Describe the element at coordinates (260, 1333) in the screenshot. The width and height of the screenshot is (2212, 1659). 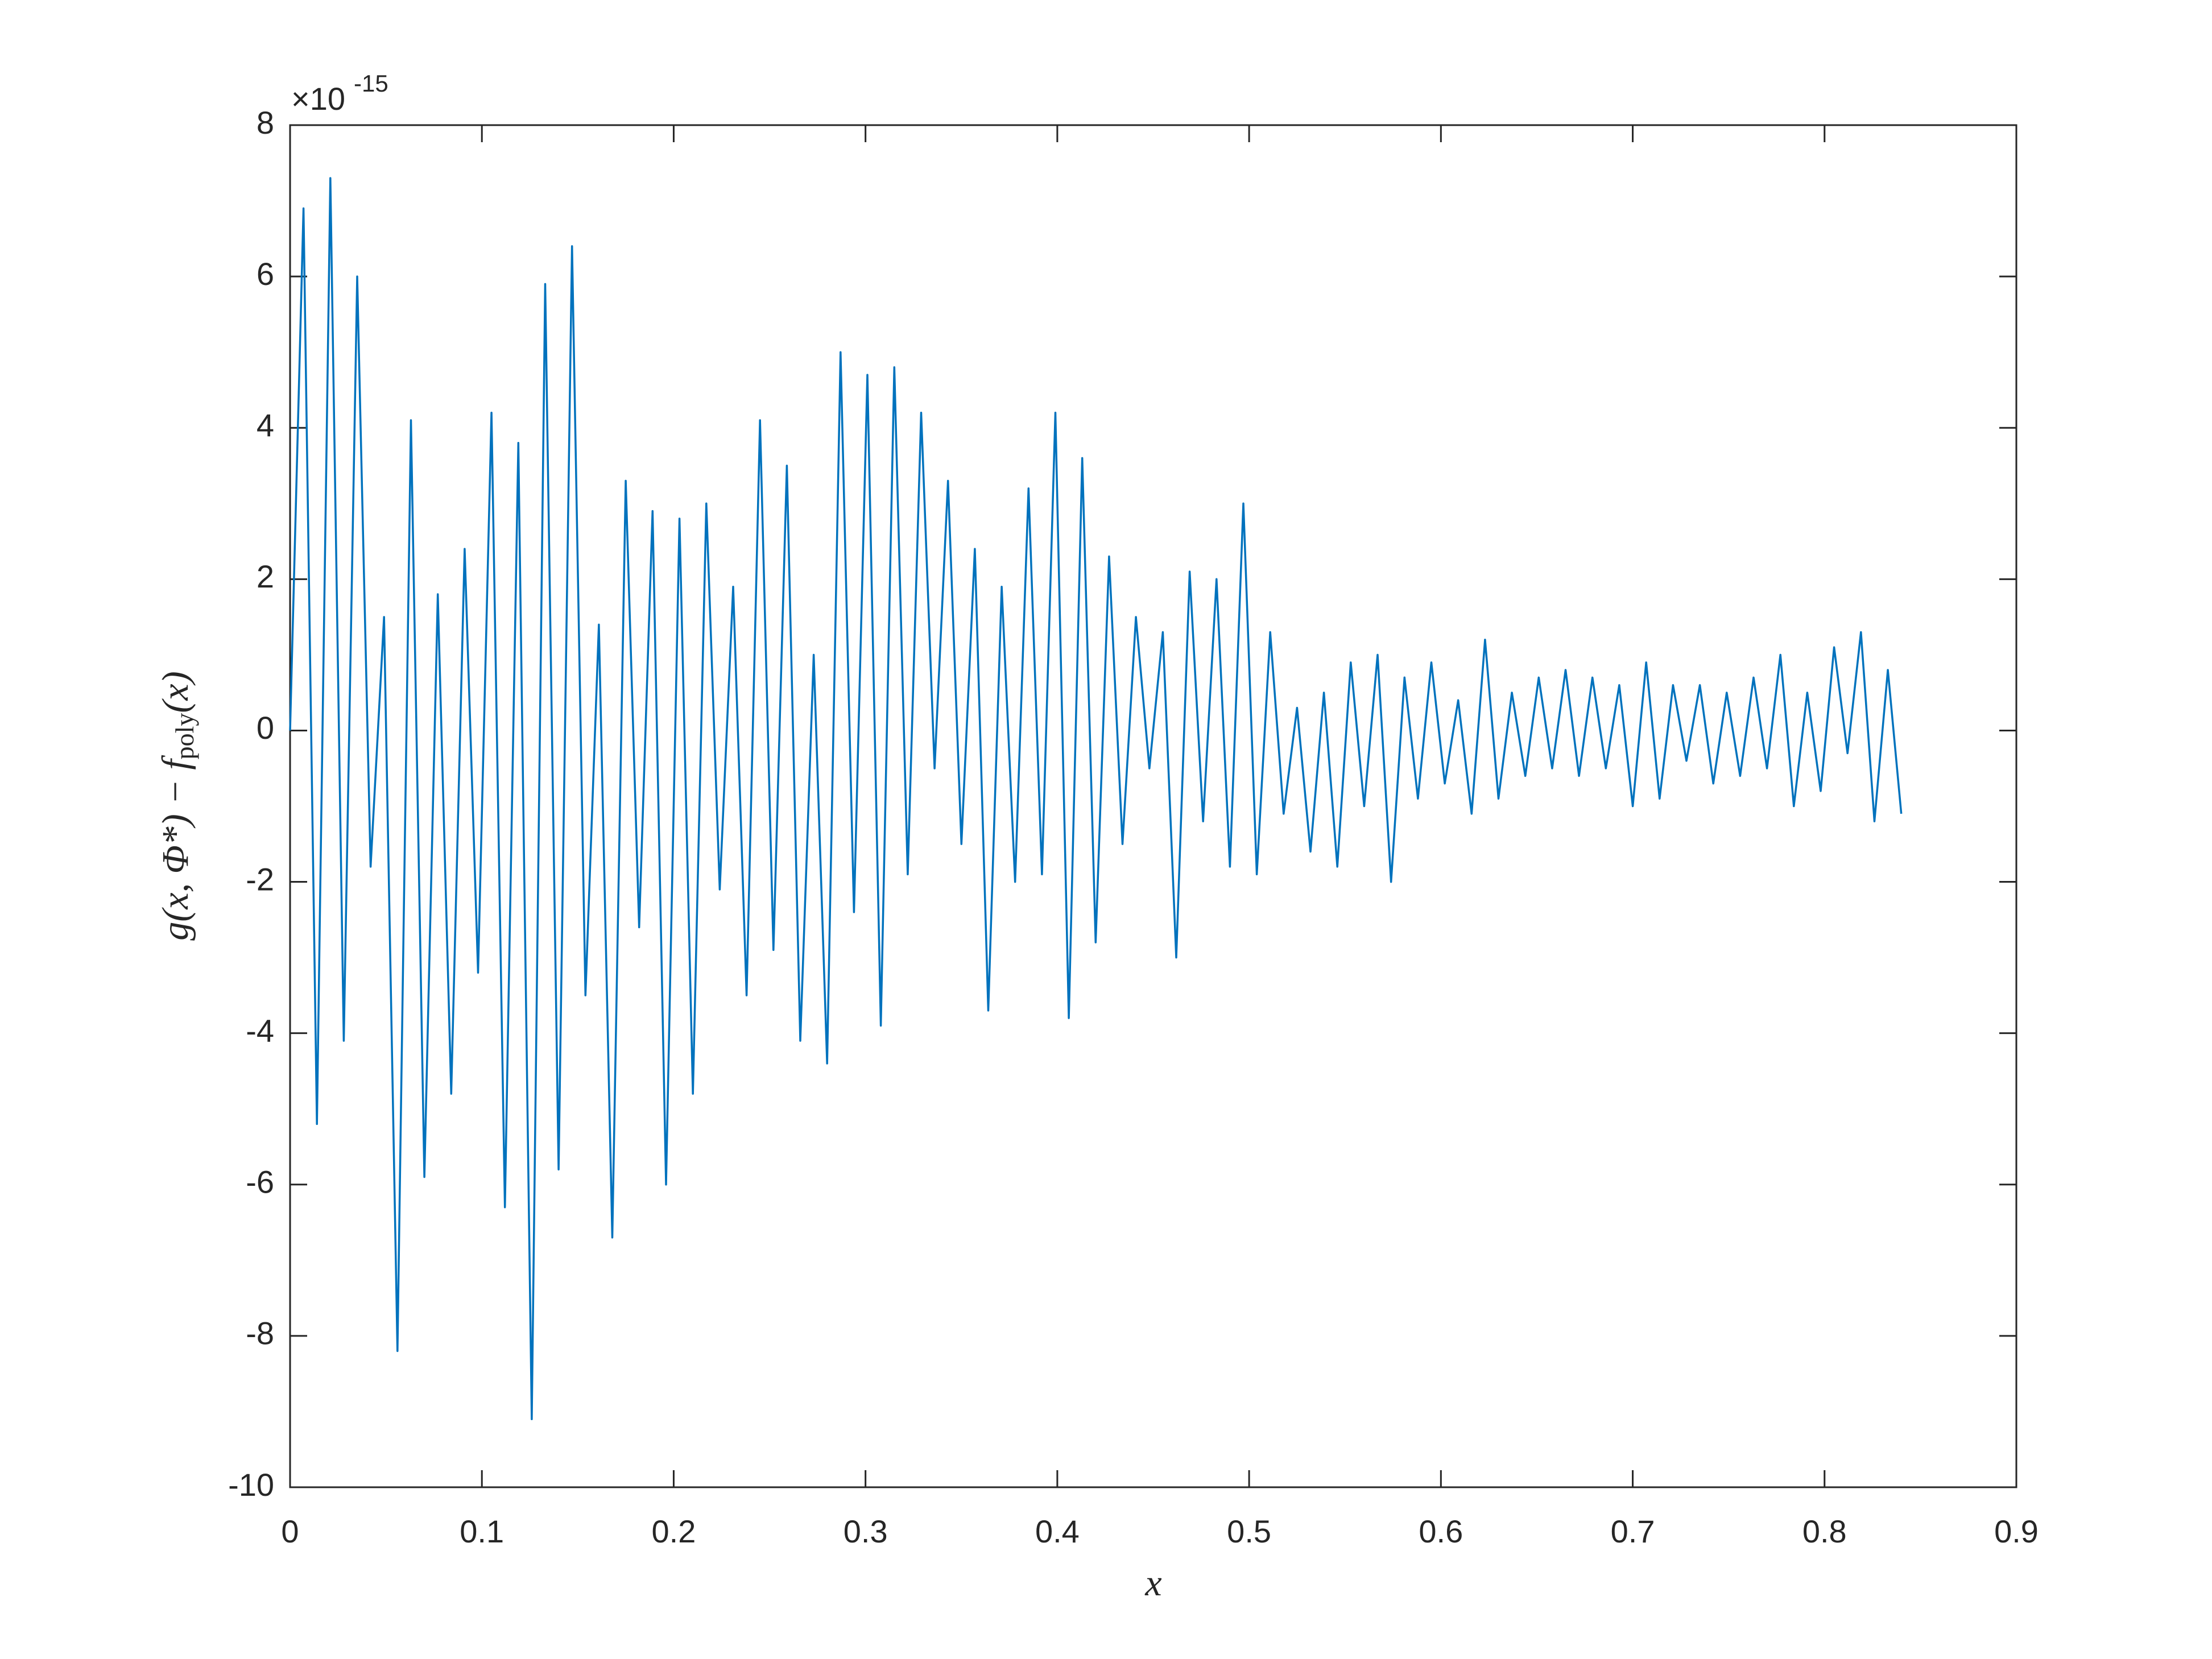
I see `y-tick-label: -8` at that location.